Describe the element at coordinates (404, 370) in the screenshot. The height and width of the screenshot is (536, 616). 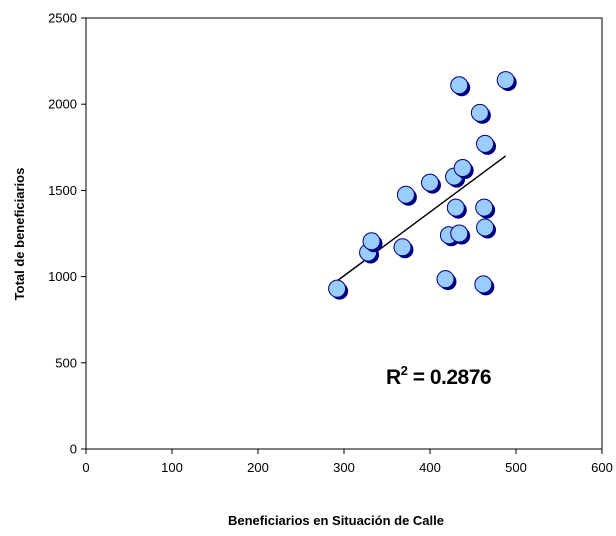
I see `r2-superscript: 2` at that location.